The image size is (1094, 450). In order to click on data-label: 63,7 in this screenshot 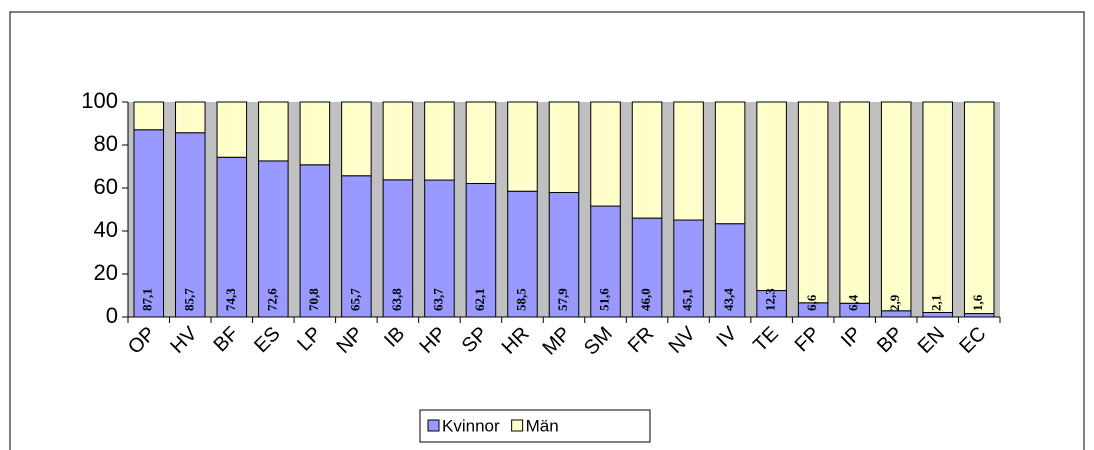, I will do `click(437, 299)`.